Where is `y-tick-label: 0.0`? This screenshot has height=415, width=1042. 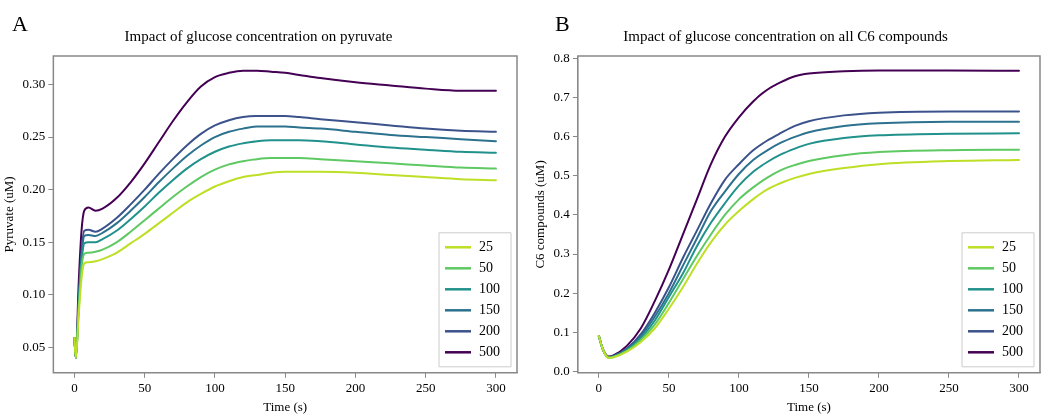
y-tick-label: 0.0 is located at coordinates (561, 370).